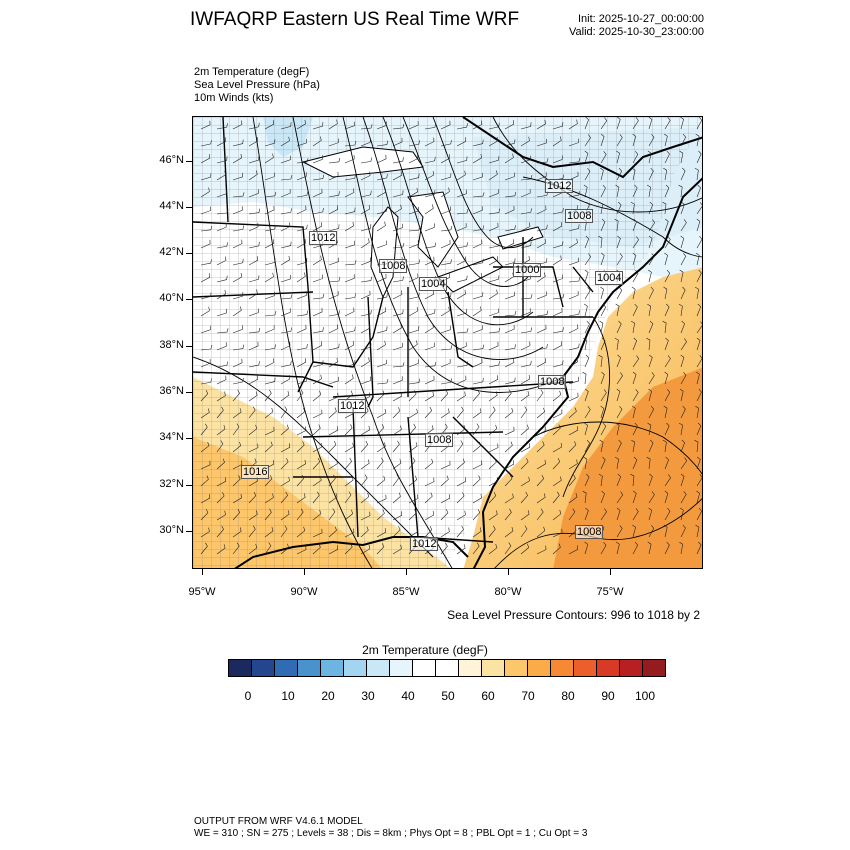 The height and width of the screenshot is (850, 850). I want to click on lon-label: 75°W, so click(610, 592).